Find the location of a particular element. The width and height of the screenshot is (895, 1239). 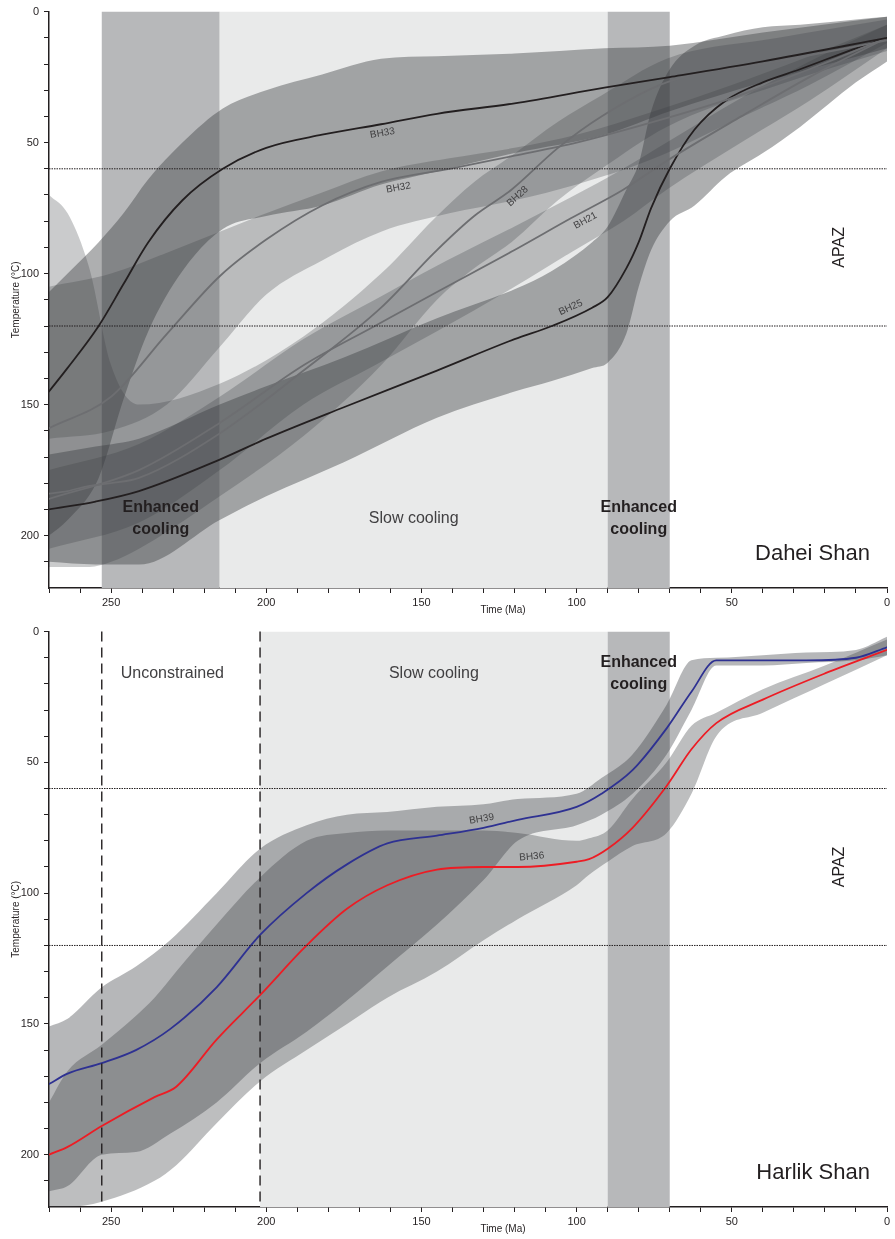

text: BH36 is located at coordinates (532, 856).